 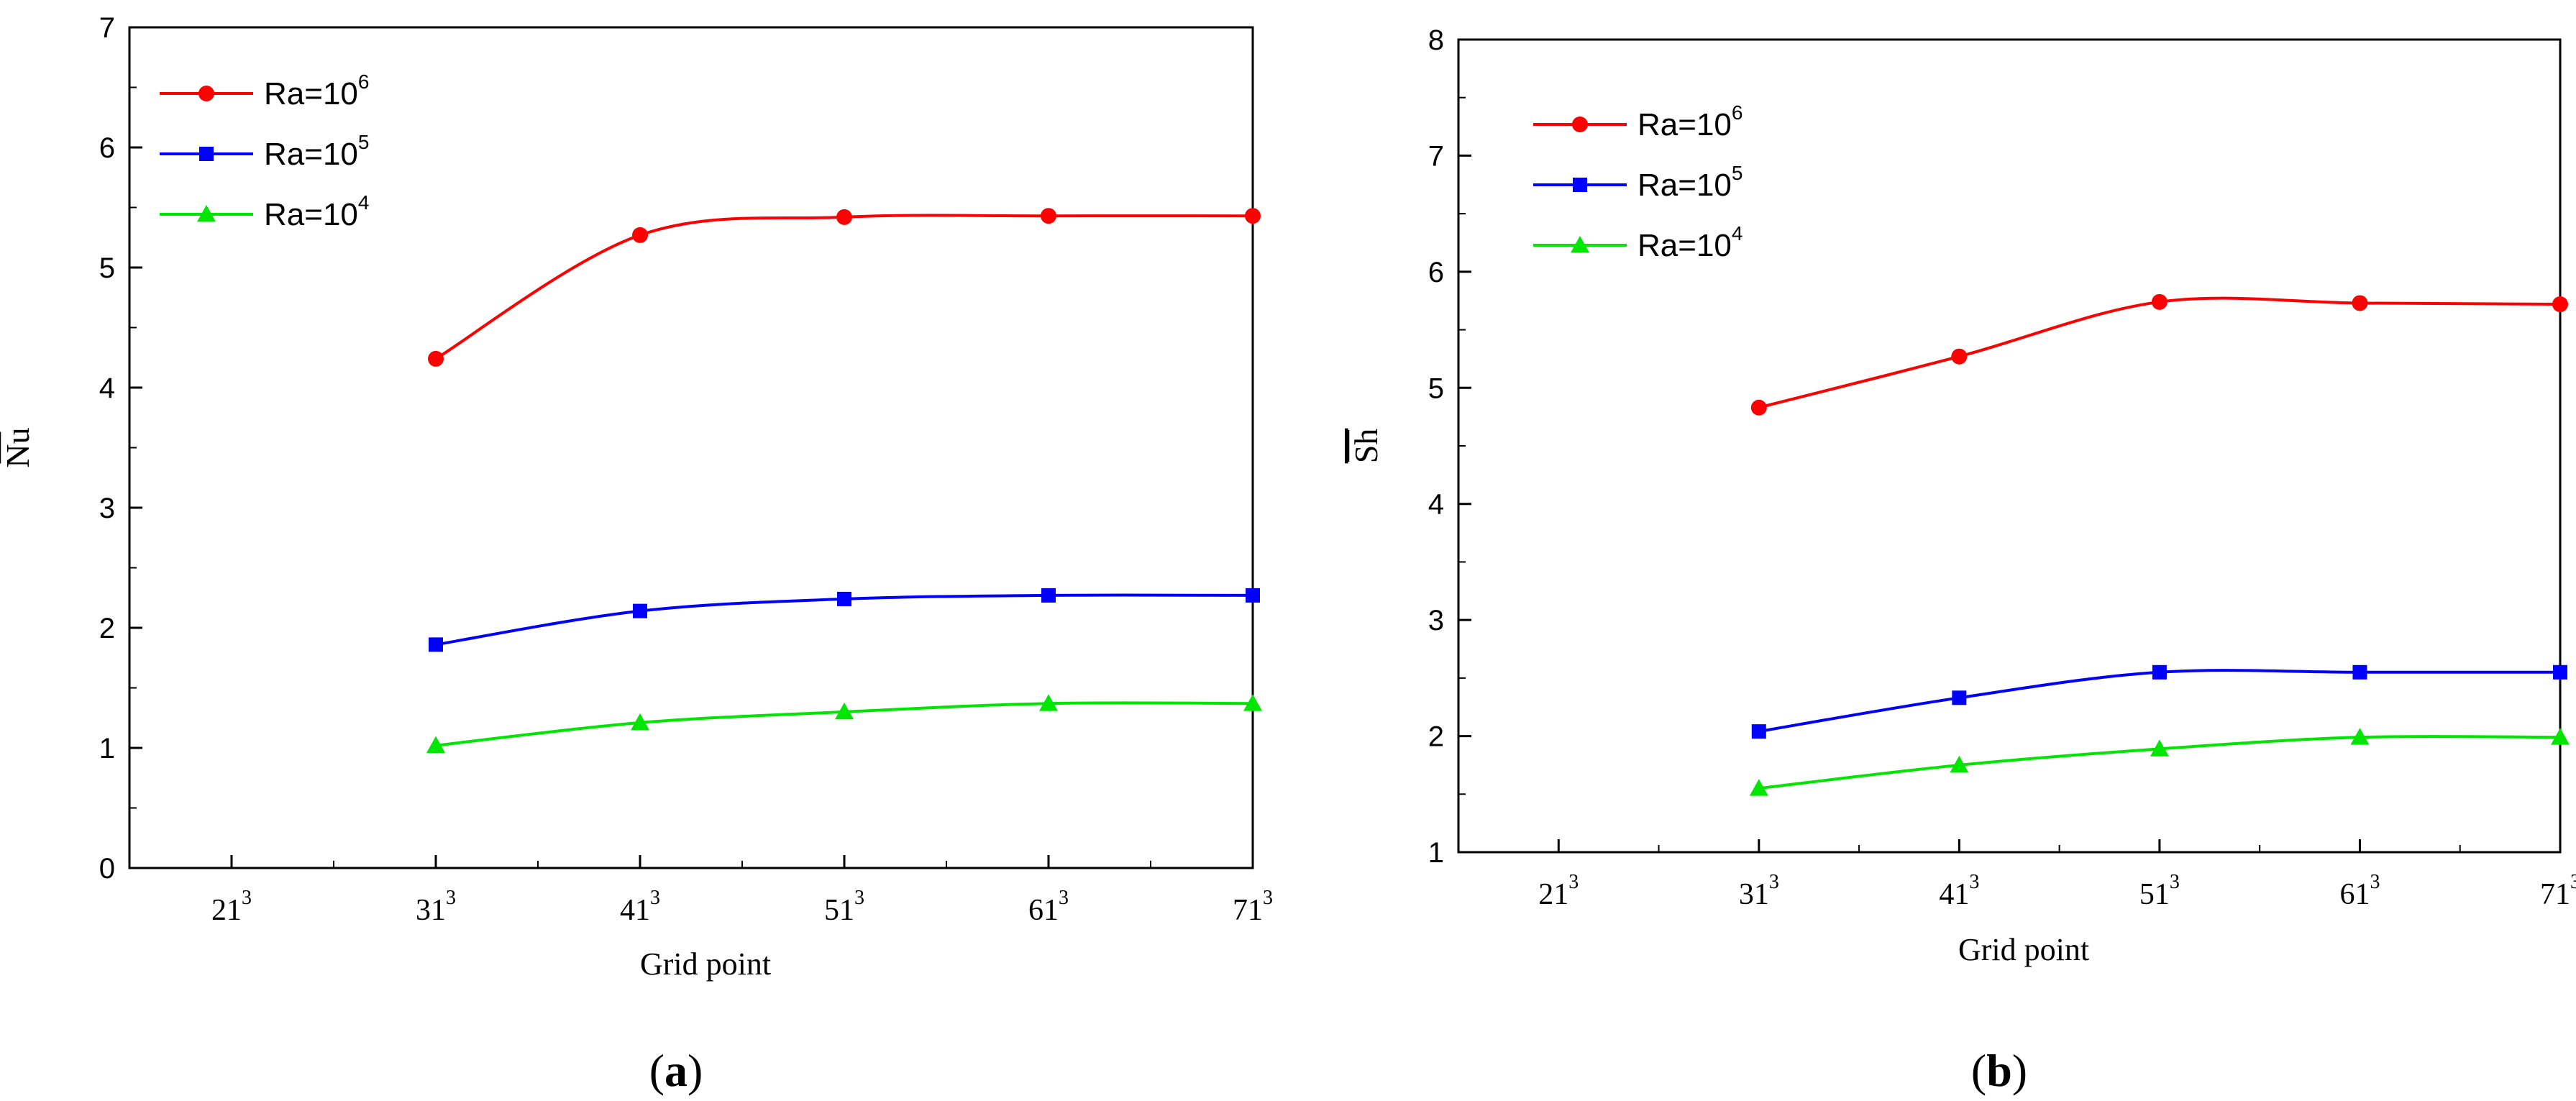 I want to click on y-axis-label: Nu, so click(x=18, y=447).